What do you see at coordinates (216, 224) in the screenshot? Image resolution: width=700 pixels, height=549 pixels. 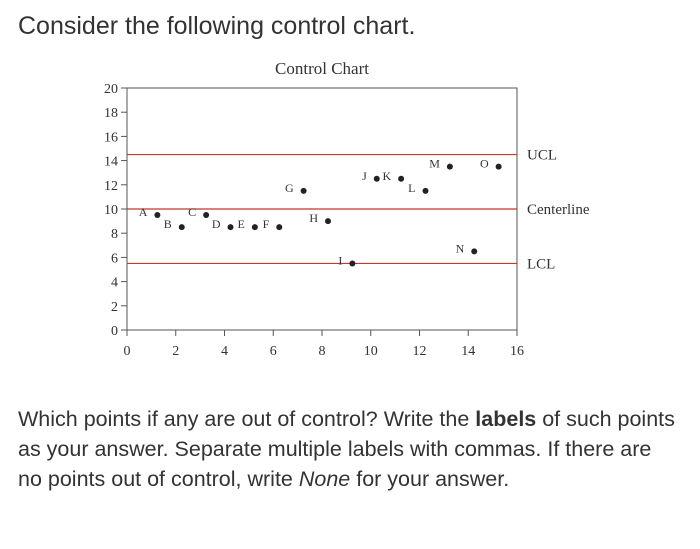 I see `data-point-label-d: D` at bounding box center [216, 224].